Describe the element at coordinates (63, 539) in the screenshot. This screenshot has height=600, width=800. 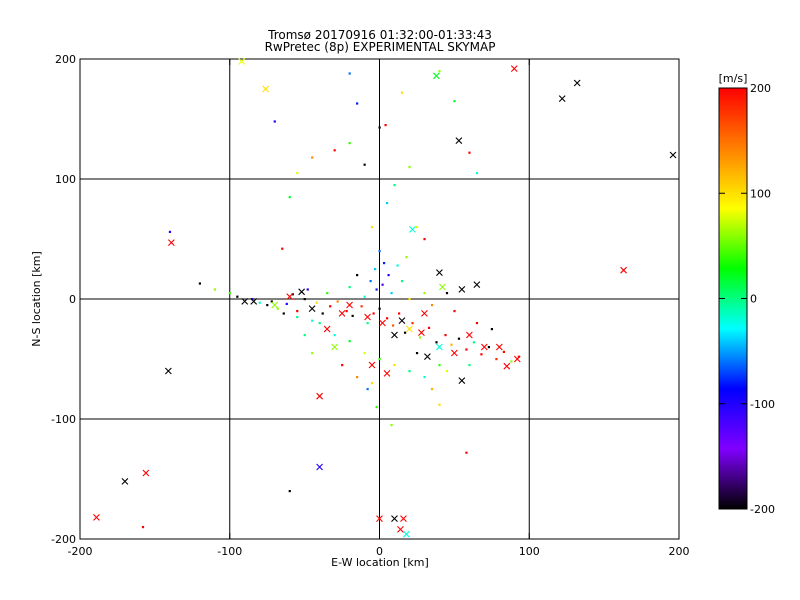
I see `y-tick-label: -200` at that location.